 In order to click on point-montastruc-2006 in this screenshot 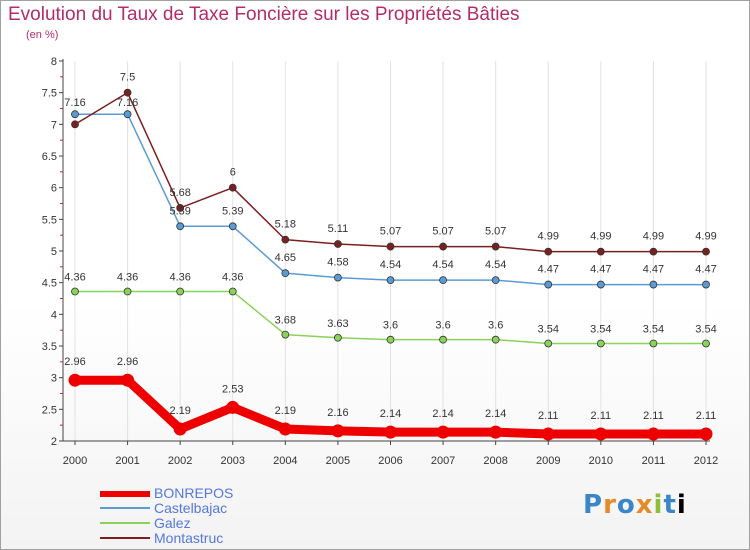, I will do `click(390, 246)`.